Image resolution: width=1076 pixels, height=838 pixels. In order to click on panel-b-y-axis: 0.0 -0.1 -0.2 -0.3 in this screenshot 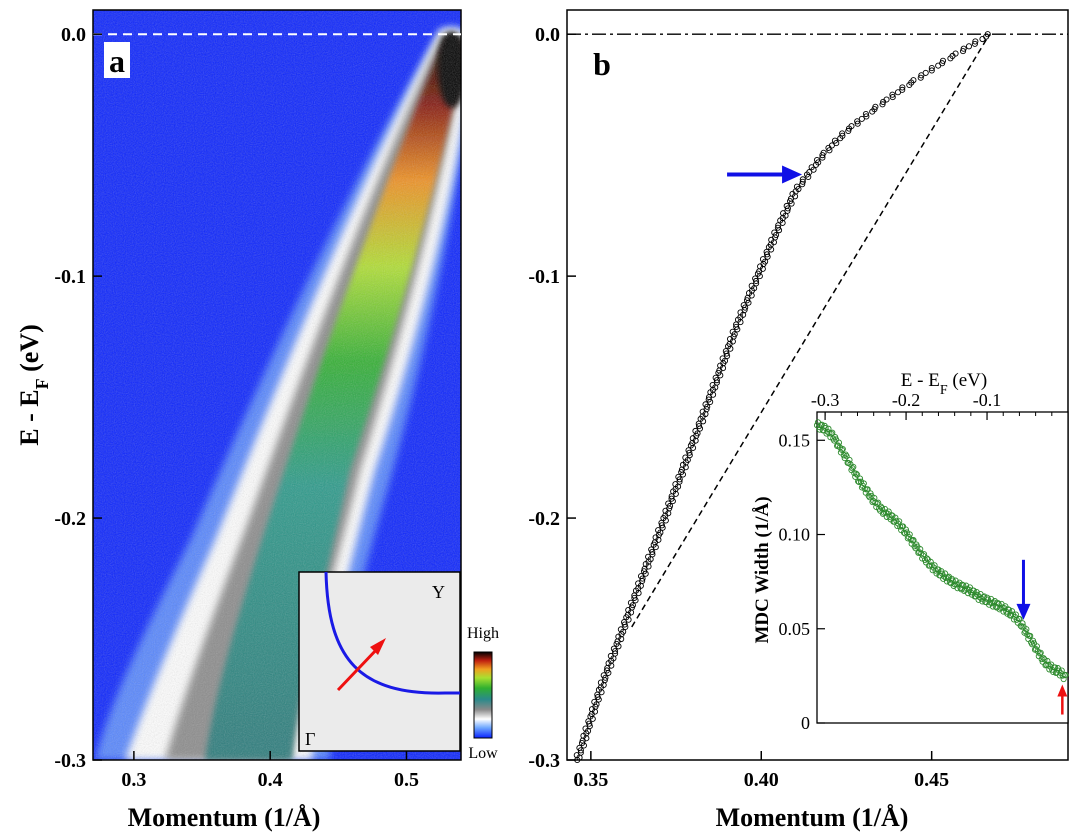, I will do `click(552, 398)`.